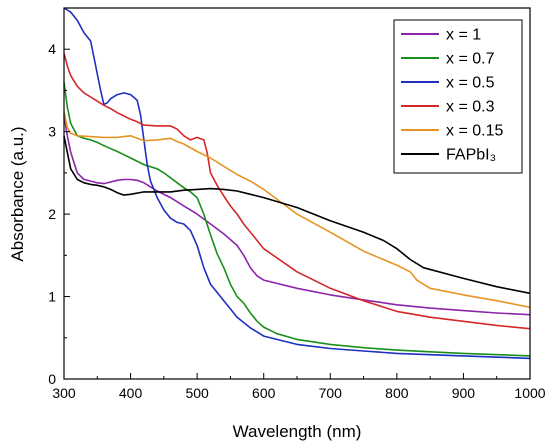 The image size is (550, 447). I want to click on legend-label-3: x = 0.3, so click(470, 107).